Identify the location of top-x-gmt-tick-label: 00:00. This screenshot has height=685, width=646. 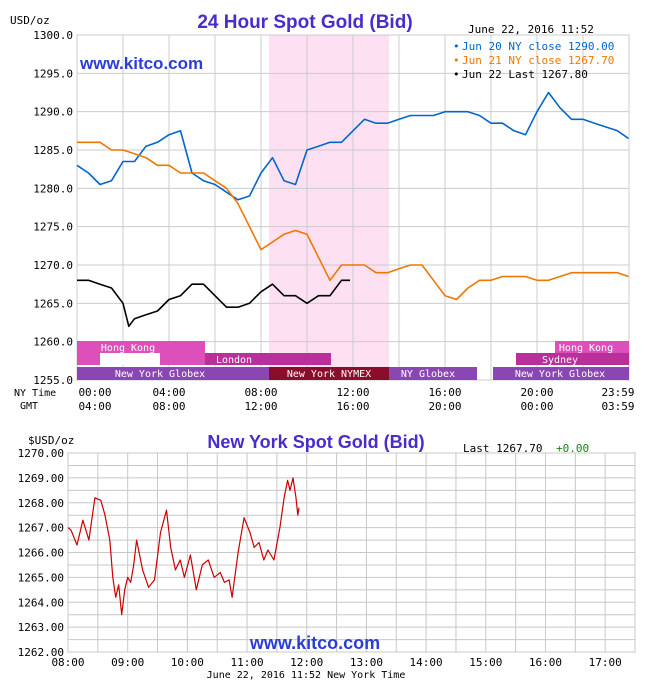
(536, 406).